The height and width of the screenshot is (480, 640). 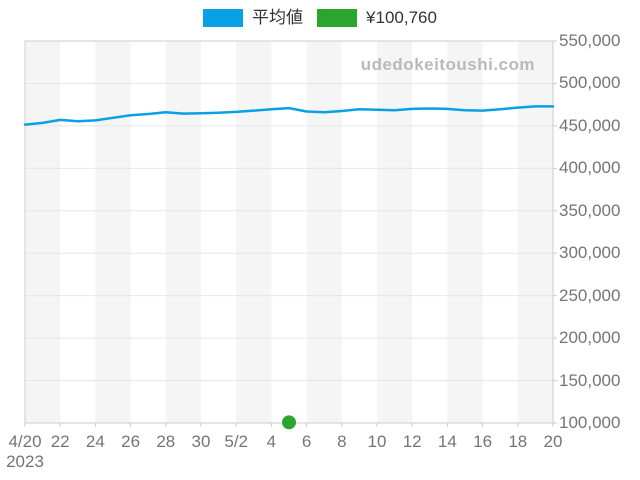 I want to click on x-axis-tick-label: 22, so click(x=60, y=441).